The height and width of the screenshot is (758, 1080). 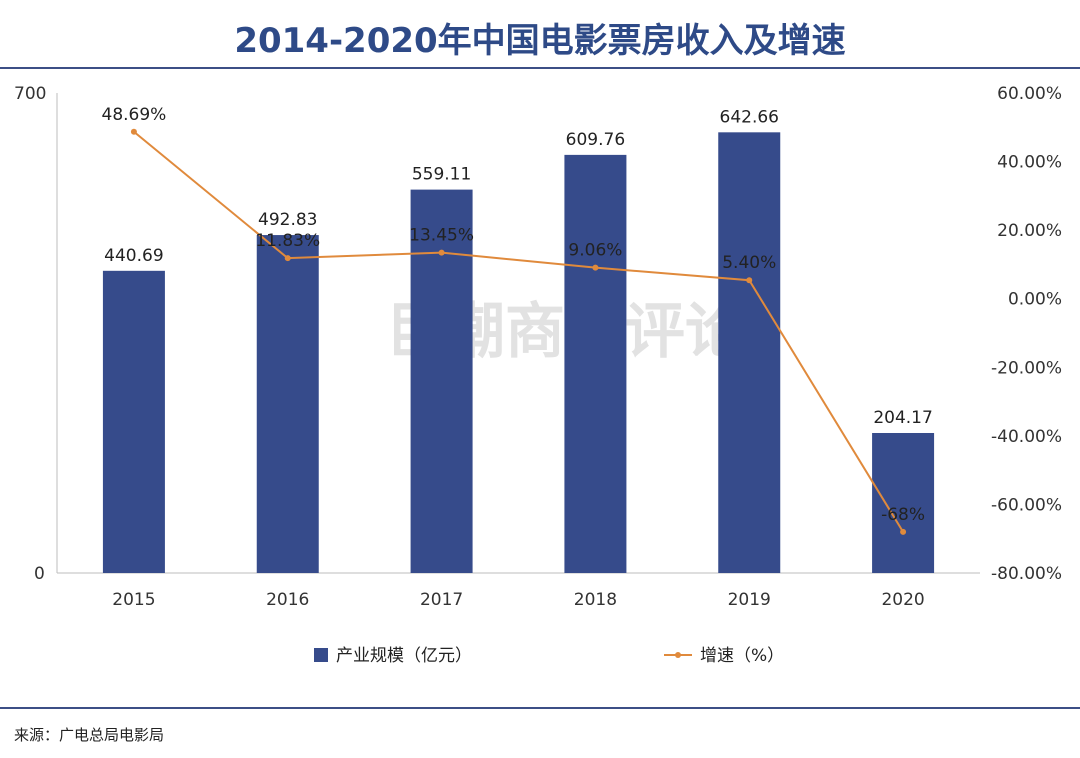 What do you see at coordinates (749, 117) in the screenshot?
I see `bar-data-label: 642.66` at bounding box center [749, 117].